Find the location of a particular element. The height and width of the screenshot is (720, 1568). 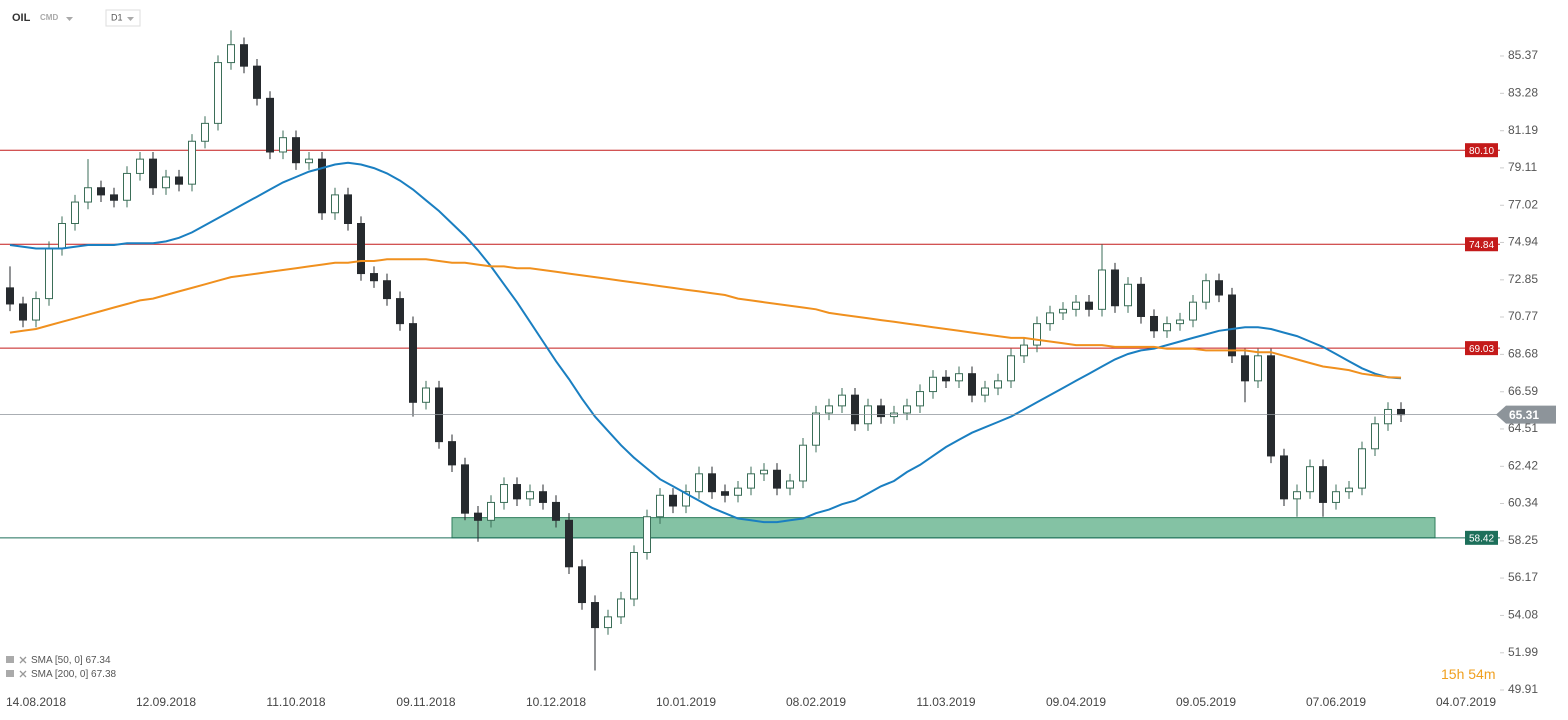

y-tick-label: 83.28 is located at coordinates (1523, 93).